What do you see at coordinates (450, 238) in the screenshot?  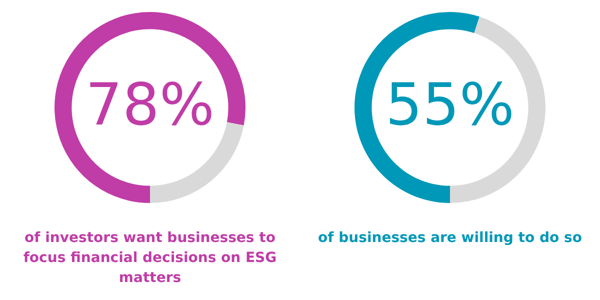 I see `text: of businesses are willing to do so` at bounding box center [450, 238].